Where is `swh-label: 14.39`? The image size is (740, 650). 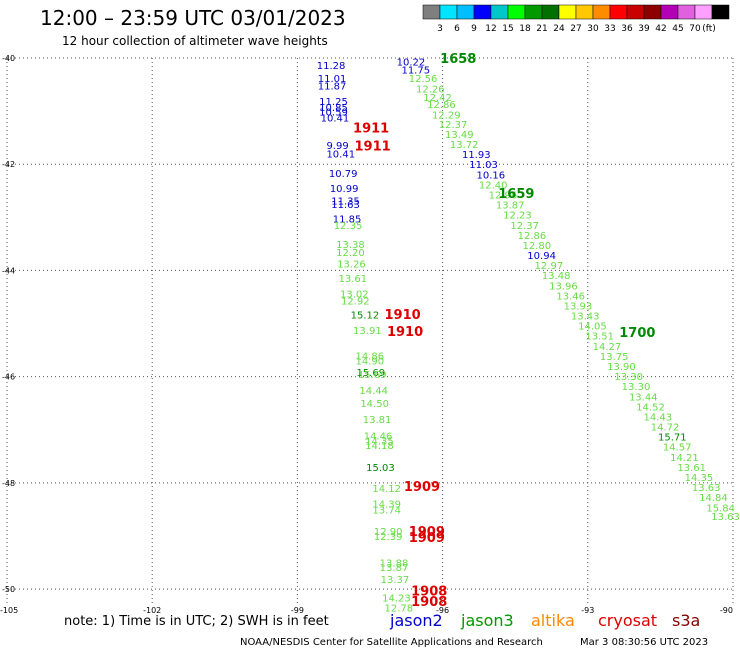 swh-label: 14.39 is located at coordinates (386, 505).